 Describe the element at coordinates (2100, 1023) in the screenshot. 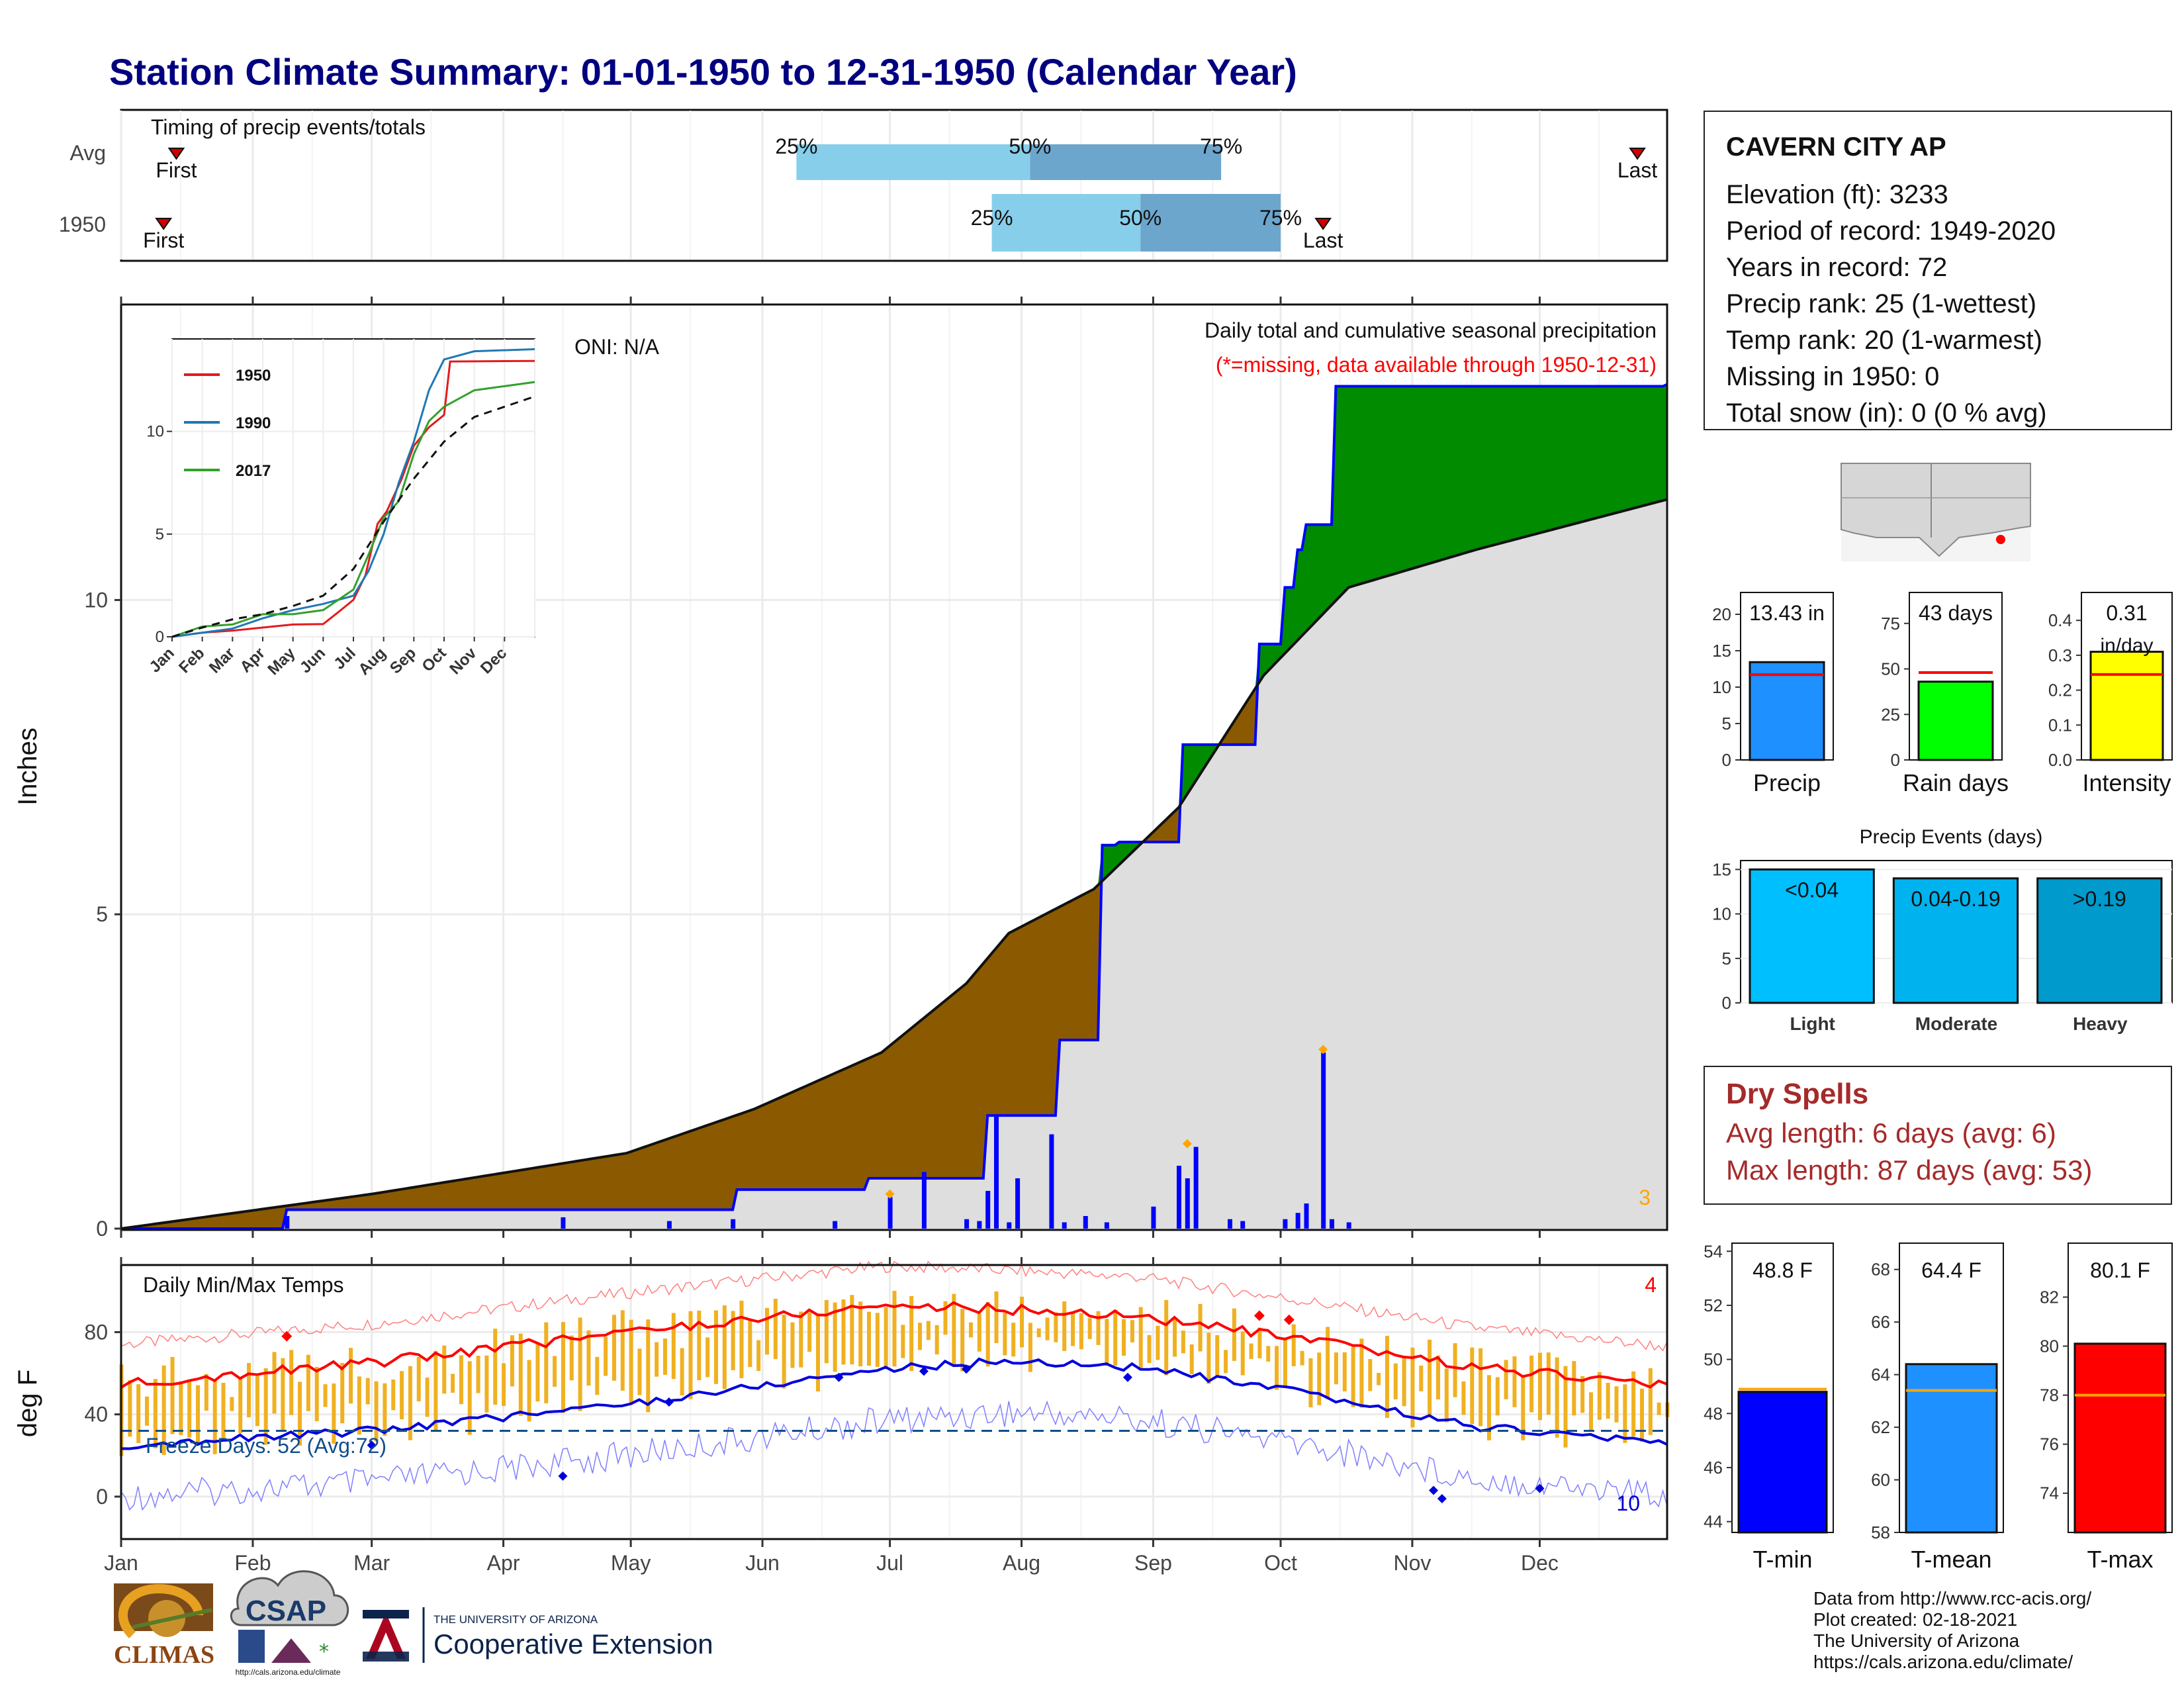

I see `events-category-2: Heavy` at that location.